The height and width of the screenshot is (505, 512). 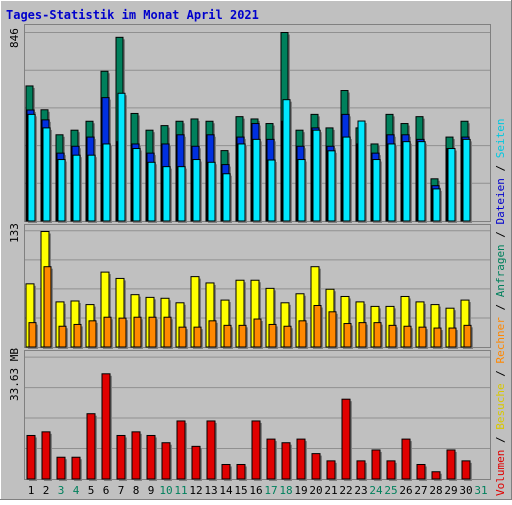 What do you see at coordinates (136, 490) in the screenshot?
I see `x-label-day-8: 8` at bounding box center [136, 490].